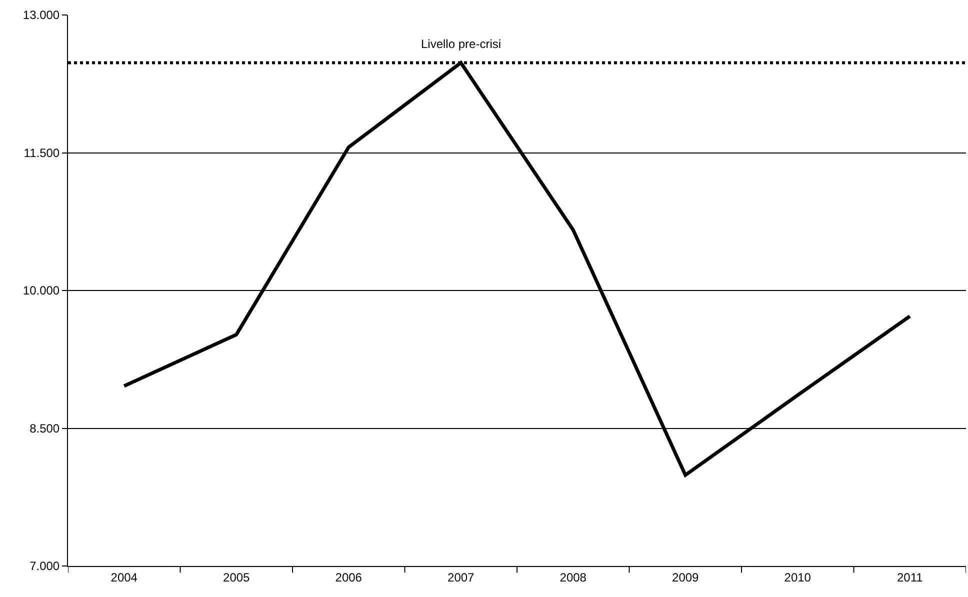 This screenshot has width=968, height=597. What do you see at coordinates (461, 577) in the screenshot?
I see `x-tick-label: 2007` at bounding box center [461, 577].